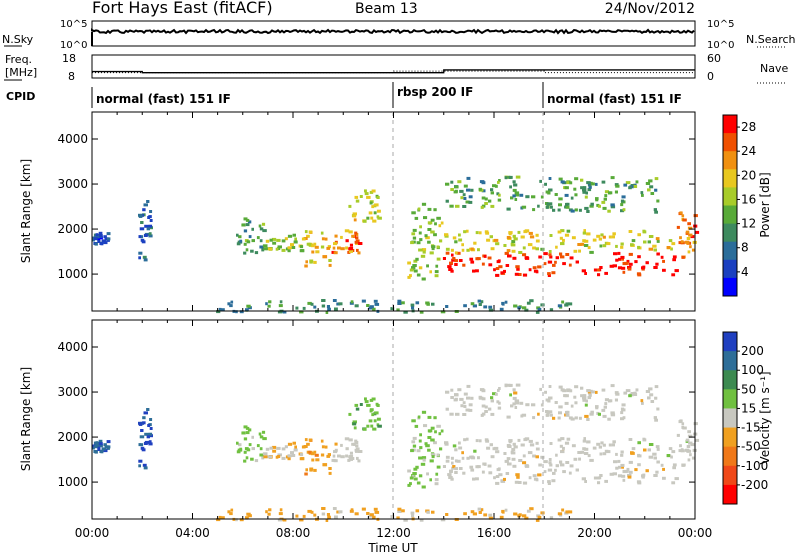  I want to click on noise-left-tick-top: 10^5, so click(73, 24).